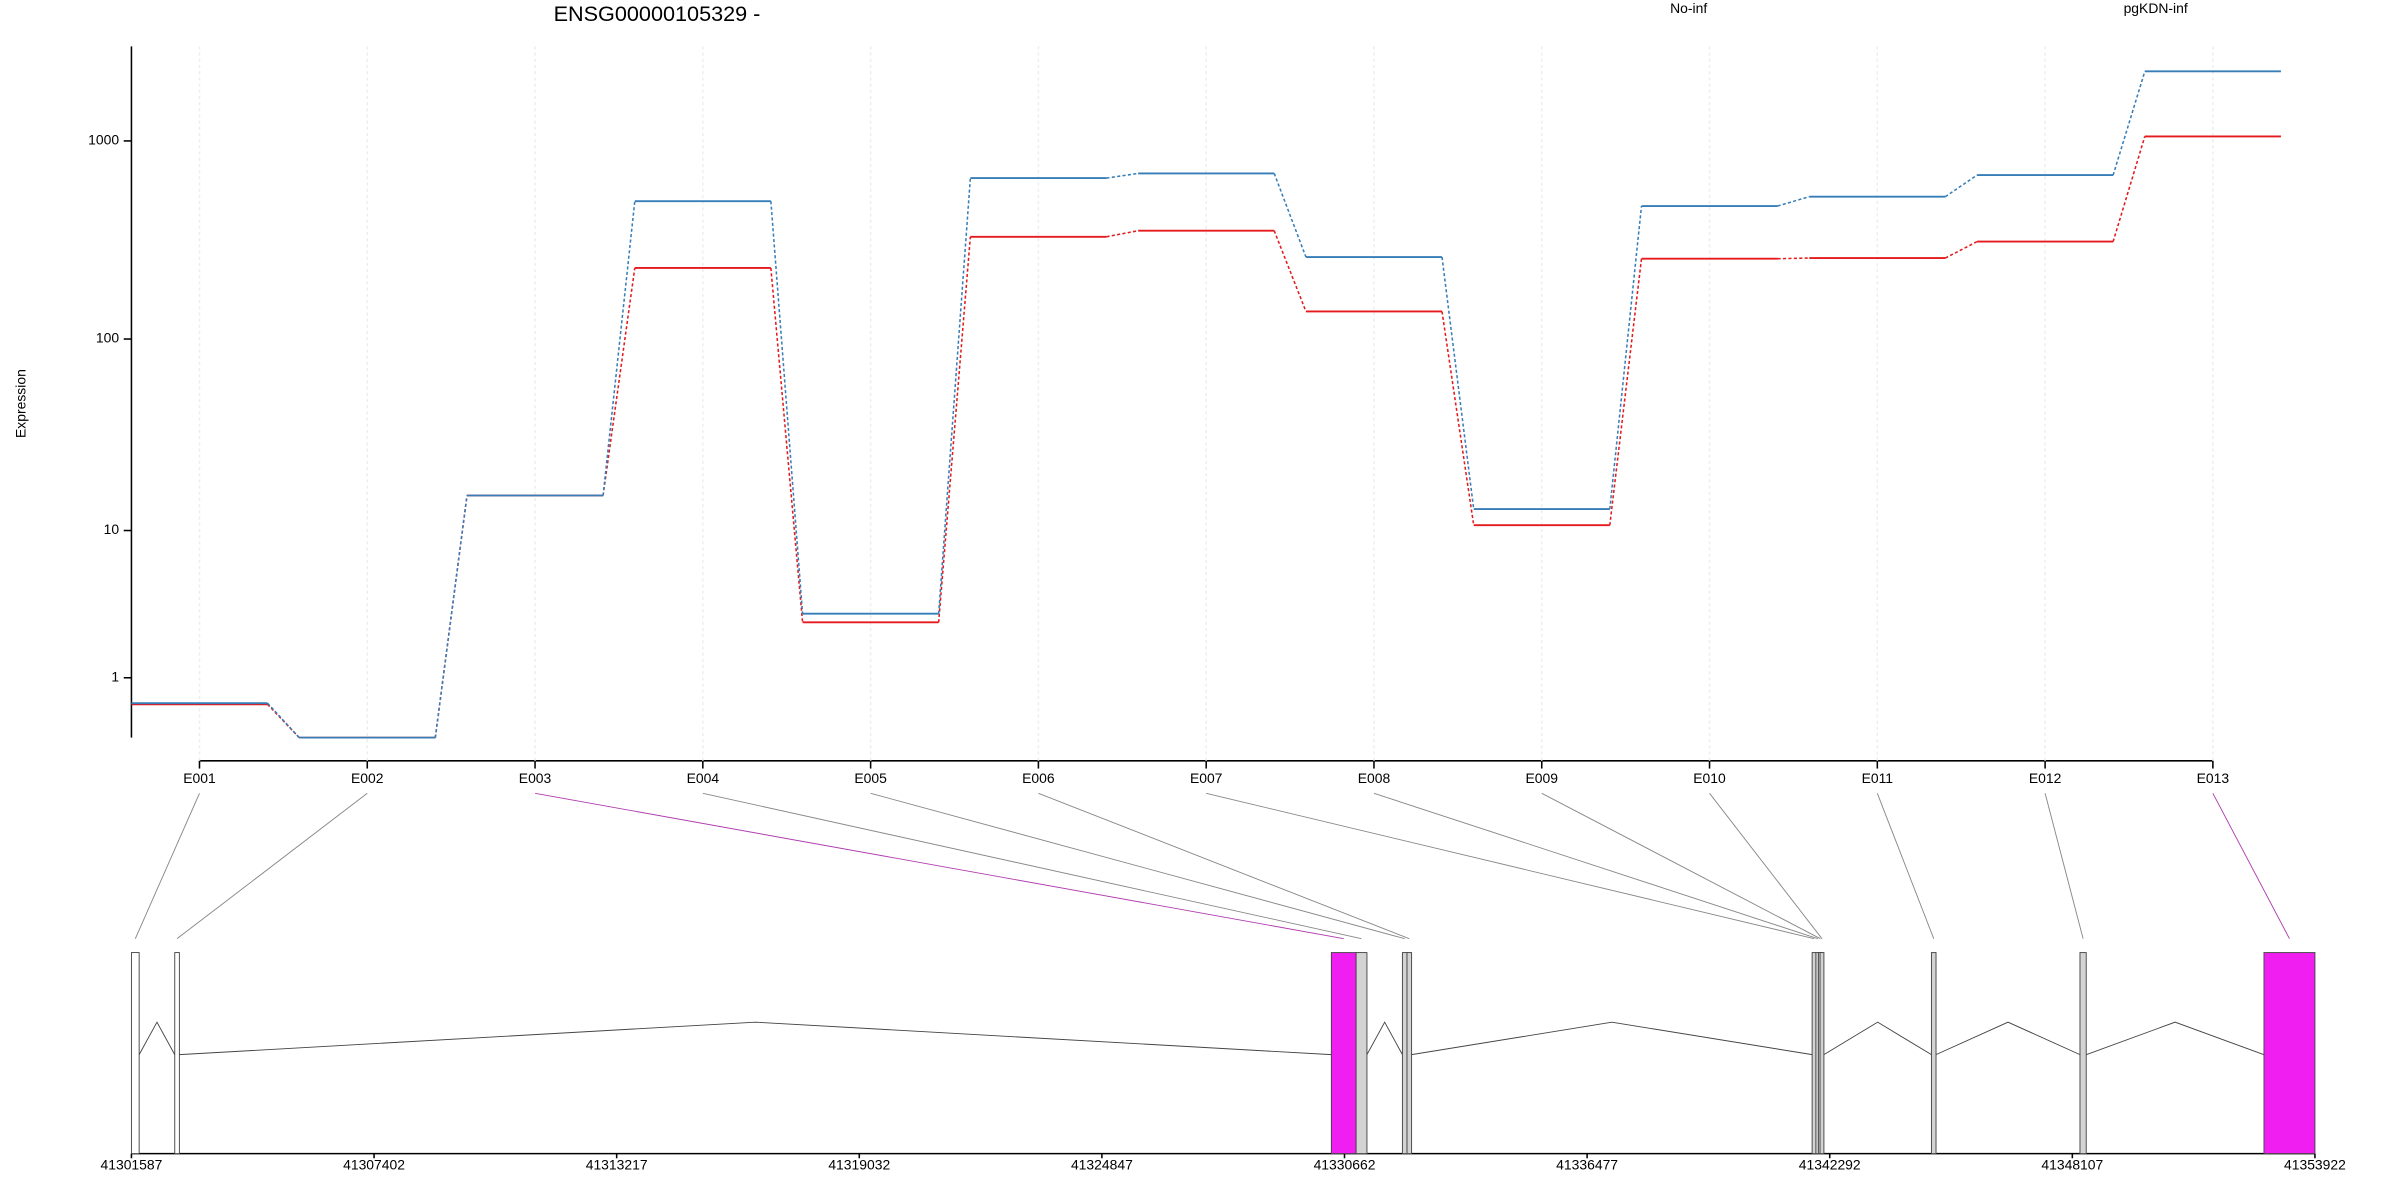 The image size is (2400, 1200). Describe the element at coordinates (703, 778) in the screenshot. I see `x-tick-label: E004` at that location.